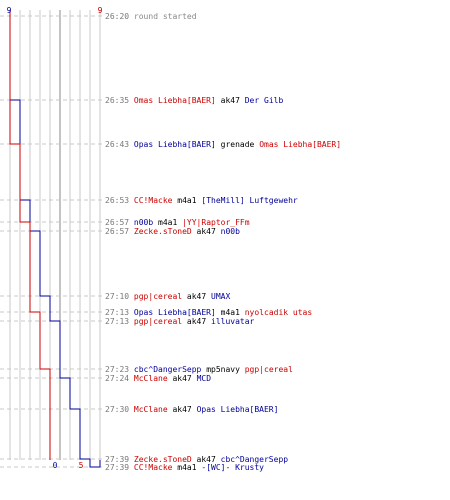 This screenshot has height=500, width=450. I want to click on event-row: 26:57 Zecke.sToneD ak47 n00b, so click(172, 231).